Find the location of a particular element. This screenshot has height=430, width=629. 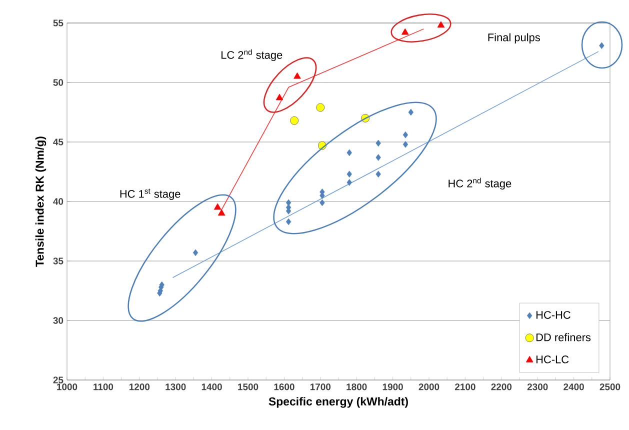

x-tick-label: 1900 is located at coordinates (392, 387).